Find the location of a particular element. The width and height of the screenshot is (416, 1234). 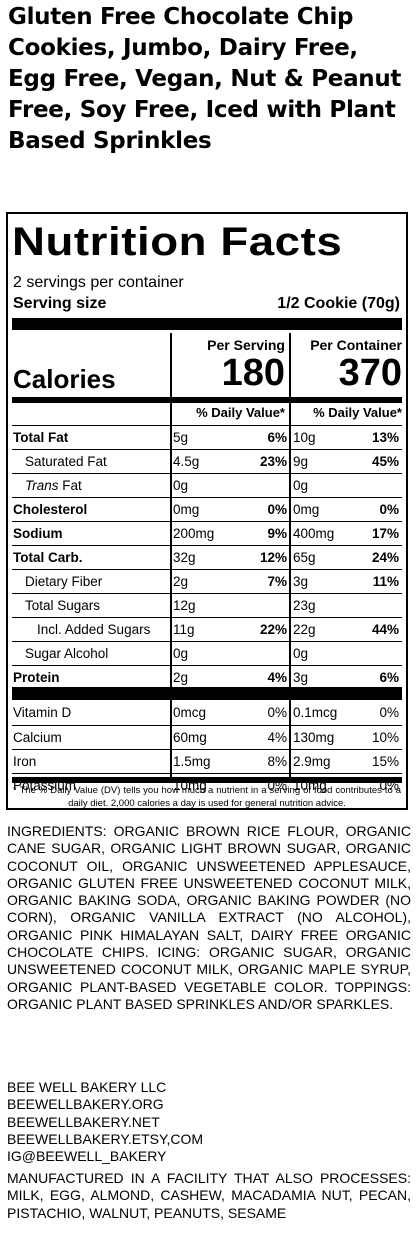

container-amount: 2.9mg is located at coordinates (312, 761).